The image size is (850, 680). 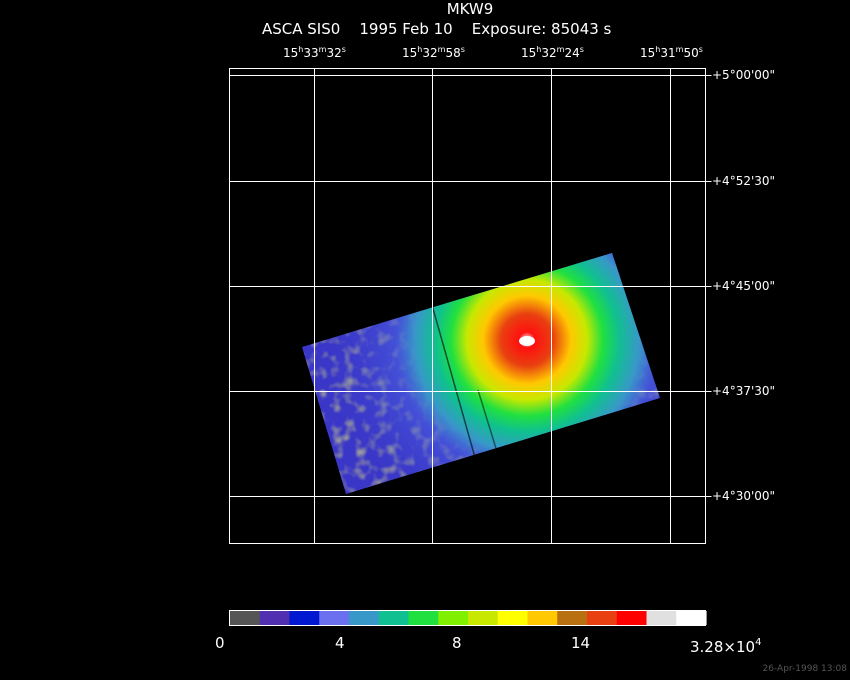 What do you see at coordinates (744, 286) in the screenshot?
I see `dec-label-3: +4°45'00"` at bounding box center [744, 286].